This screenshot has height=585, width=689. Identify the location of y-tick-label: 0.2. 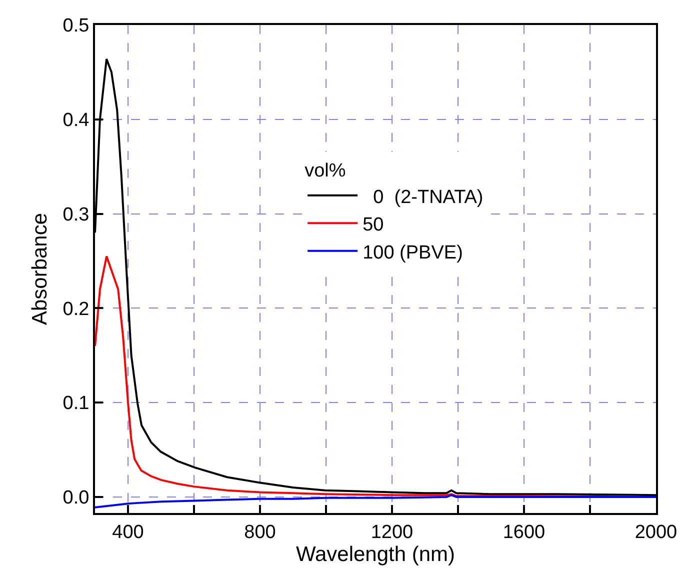
(76, 309).